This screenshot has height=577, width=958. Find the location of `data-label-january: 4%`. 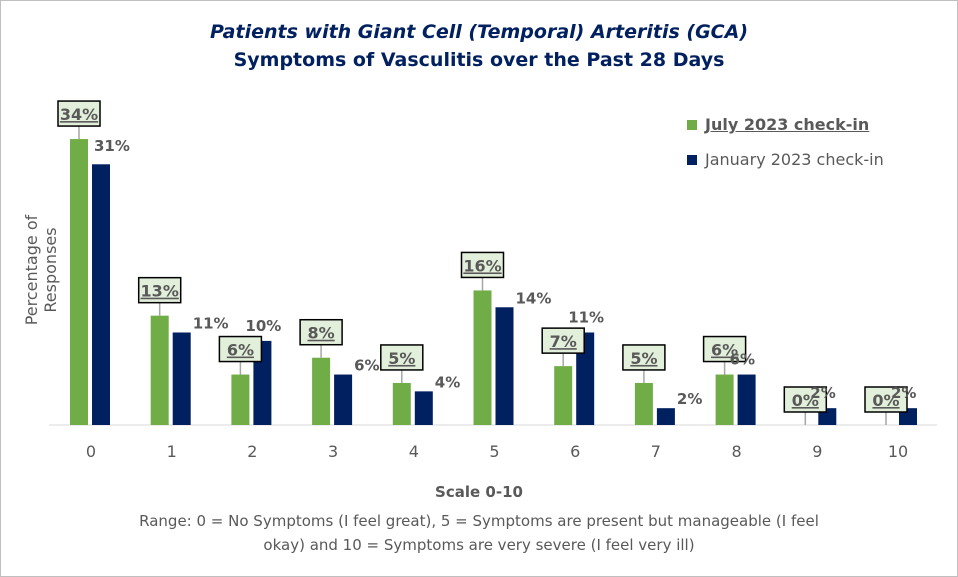

data-label-january: 4% is located at coordinates (447, 382).